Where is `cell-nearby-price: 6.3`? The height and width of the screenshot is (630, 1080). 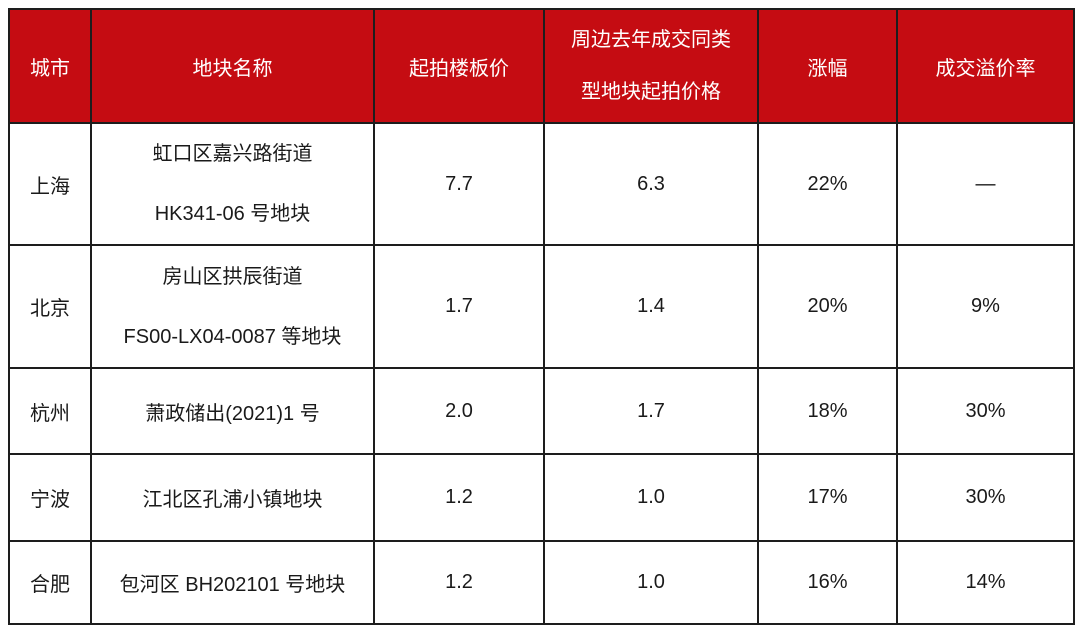 cell-nearby-price: 6.3 is located at coordinates (651, 184).